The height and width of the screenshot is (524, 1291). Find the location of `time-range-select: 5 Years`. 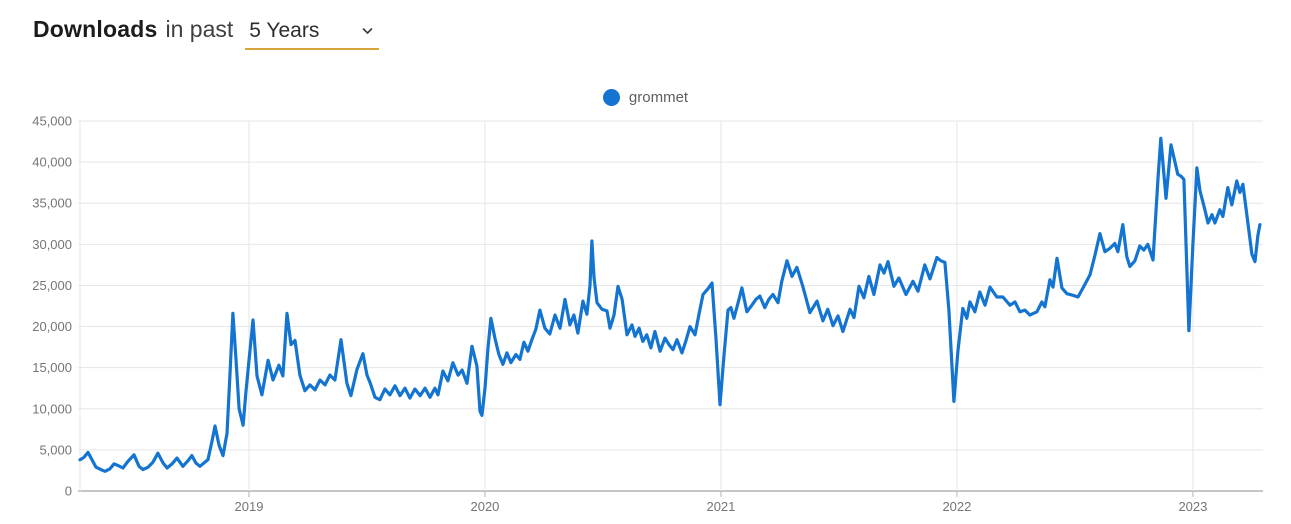

time-range-select: 5 Years is located at coordinates (312, 34).